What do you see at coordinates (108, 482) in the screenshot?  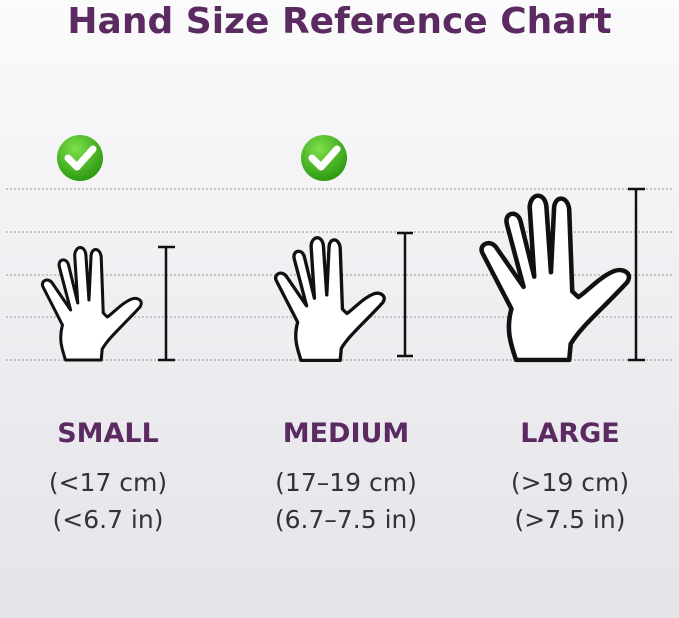 I see `size-cm-small: (<17 cm)` at bounding box center [108, 482].